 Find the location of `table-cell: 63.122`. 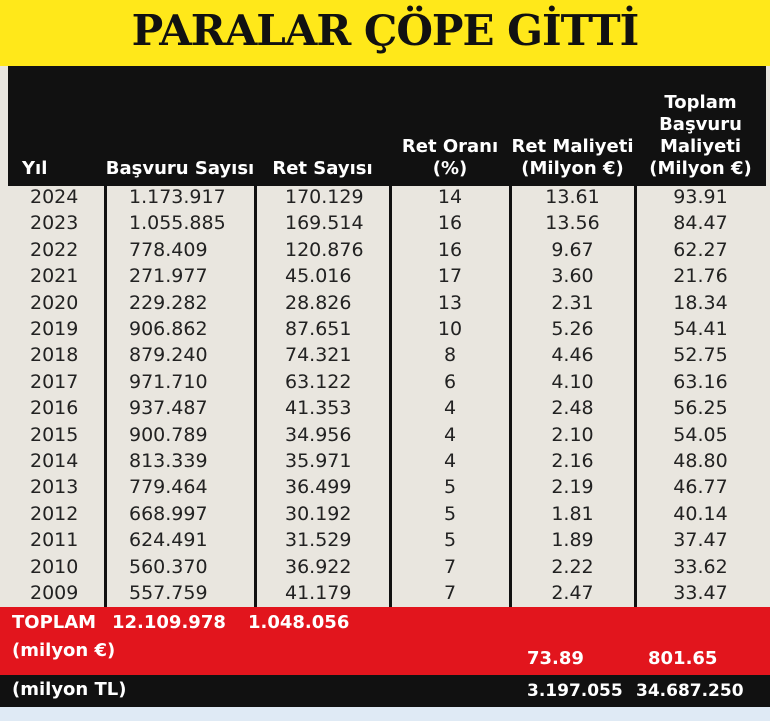

table-cell: 63.122 is located at coordinates (318, 381).